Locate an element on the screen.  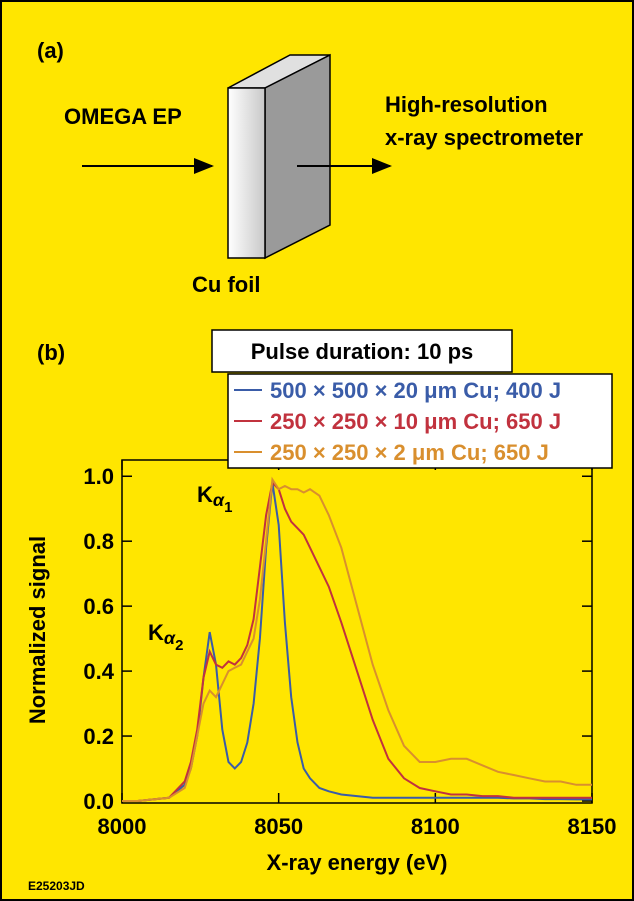
source-label: OMEGA EP is located at coordinates (123, 116).